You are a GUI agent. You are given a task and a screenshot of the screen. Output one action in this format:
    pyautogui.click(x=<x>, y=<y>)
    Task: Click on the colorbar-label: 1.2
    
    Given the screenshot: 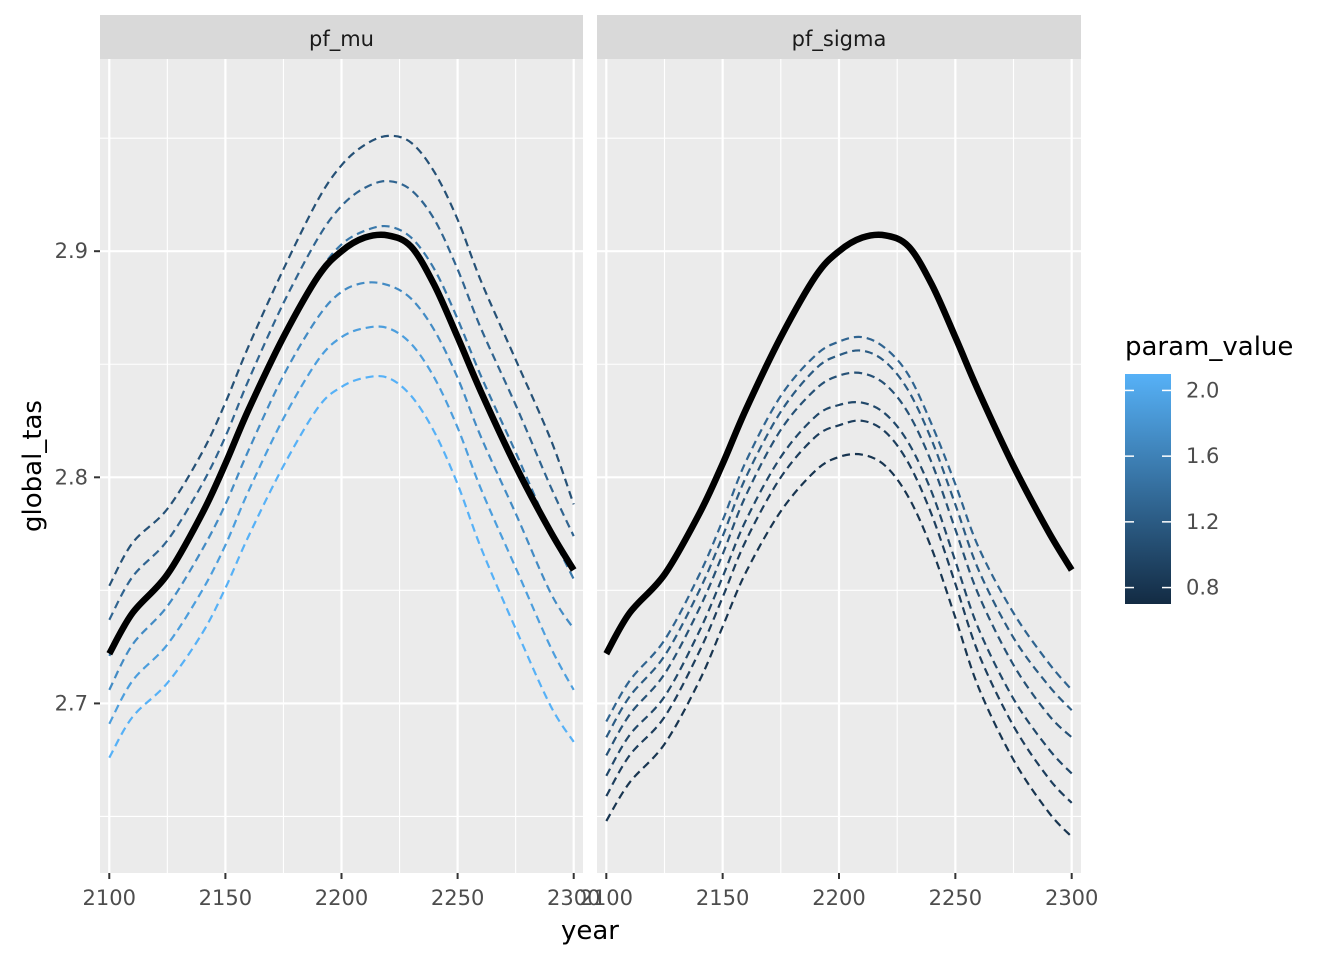 What is the action you would take?
    pyautogui.click(x=1202, y=522)
    